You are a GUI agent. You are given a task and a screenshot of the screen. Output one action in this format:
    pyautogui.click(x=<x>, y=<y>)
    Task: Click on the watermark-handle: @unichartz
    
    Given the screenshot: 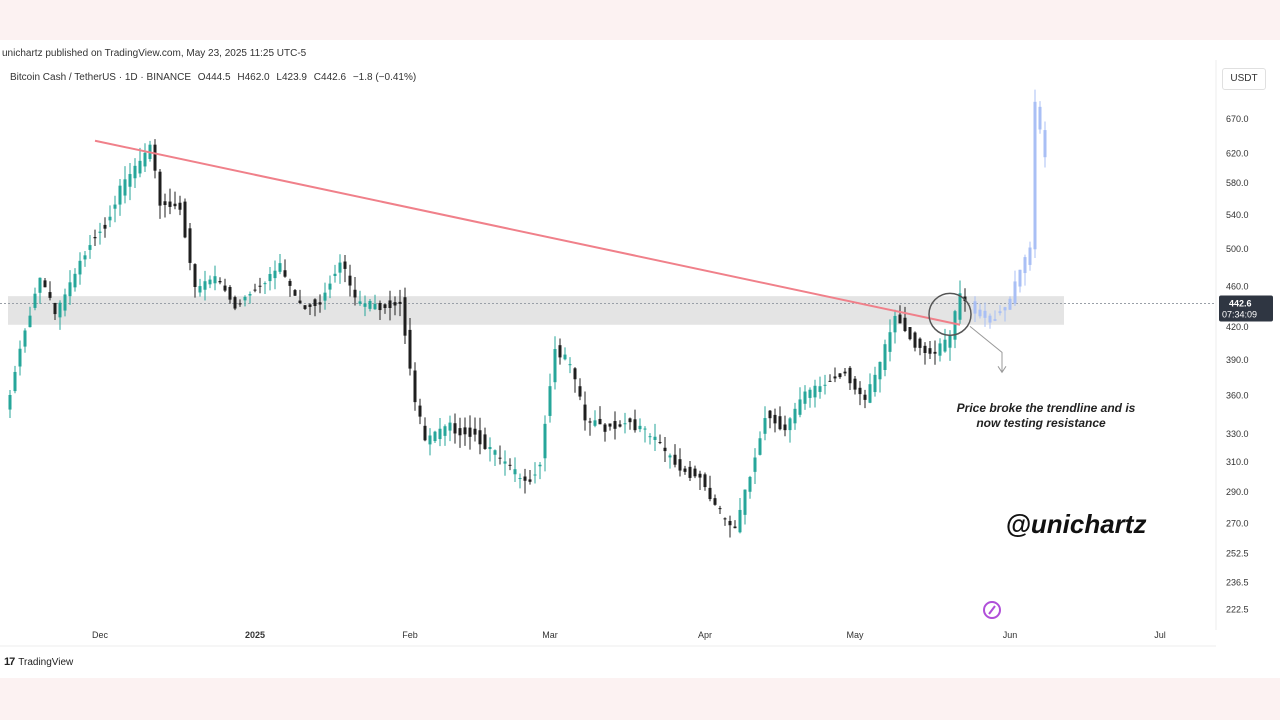 What is the action you would take?
    pyautogui.click(x=1076, y=524)
    